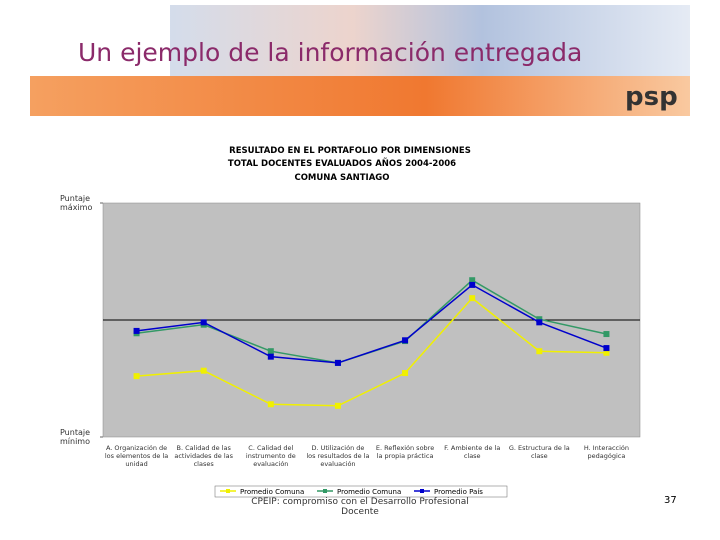  What do you see at coordinates (472, 452) in the screenshot?
I see `x-tick-label: F. Ambiente de la clase` at bounding box center [472, 452].